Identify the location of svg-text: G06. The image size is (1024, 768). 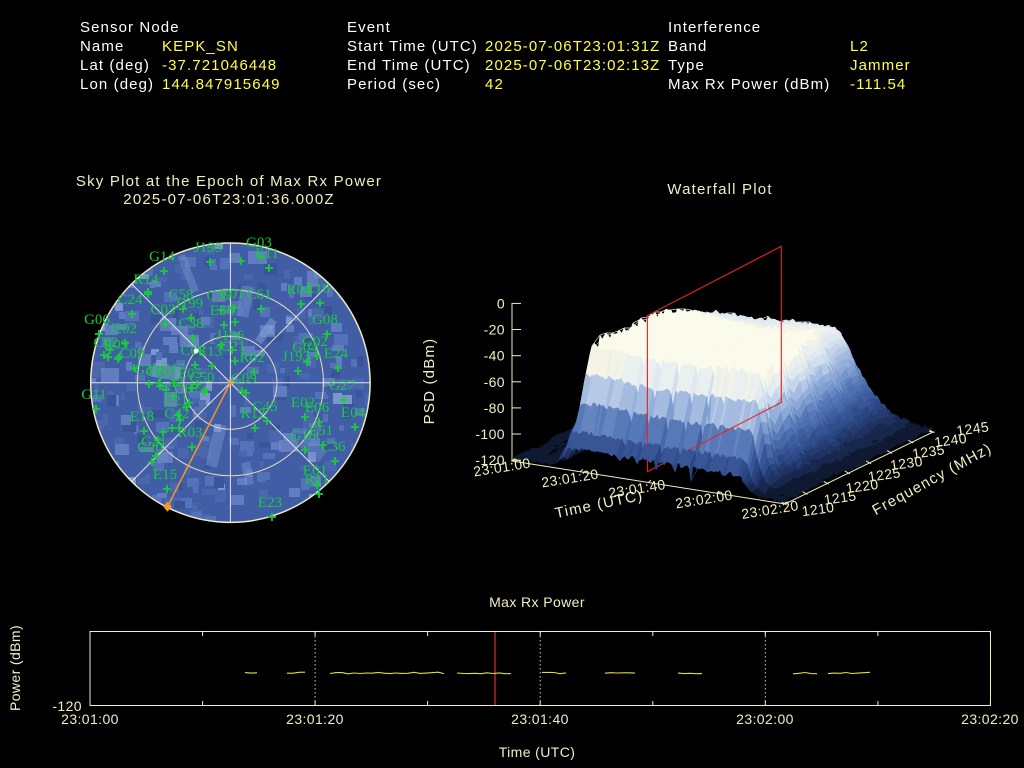
(97, 320).